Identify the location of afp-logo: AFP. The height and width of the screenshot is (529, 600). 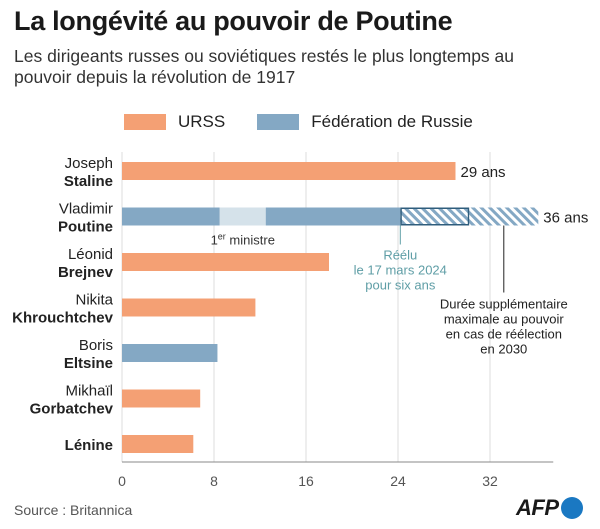
(549, 508).